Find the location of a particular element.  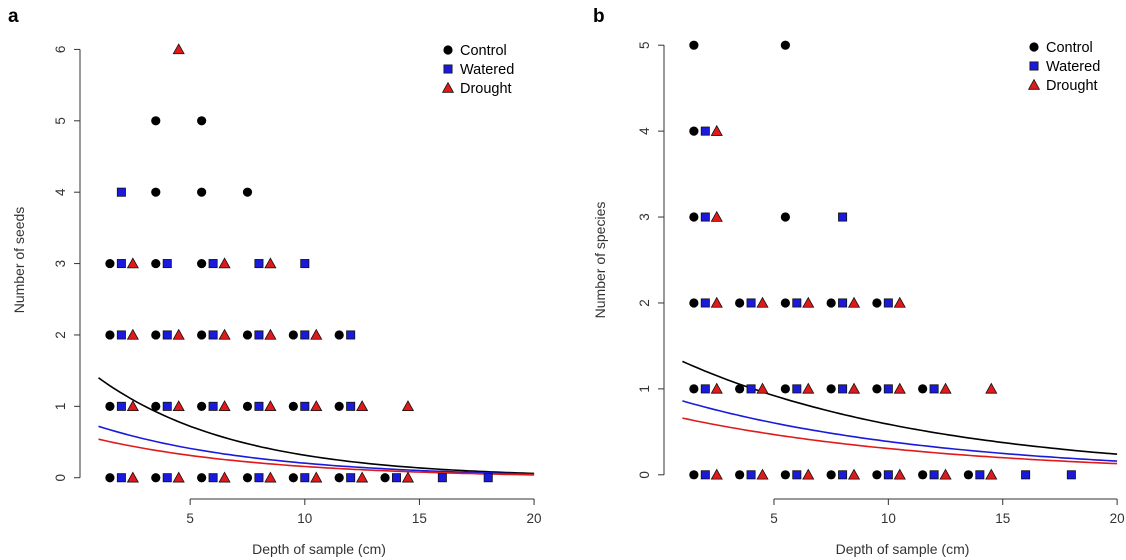

panel-a-x-axis-title: Depth of sample (cm) is located at coordinates (319, 549).